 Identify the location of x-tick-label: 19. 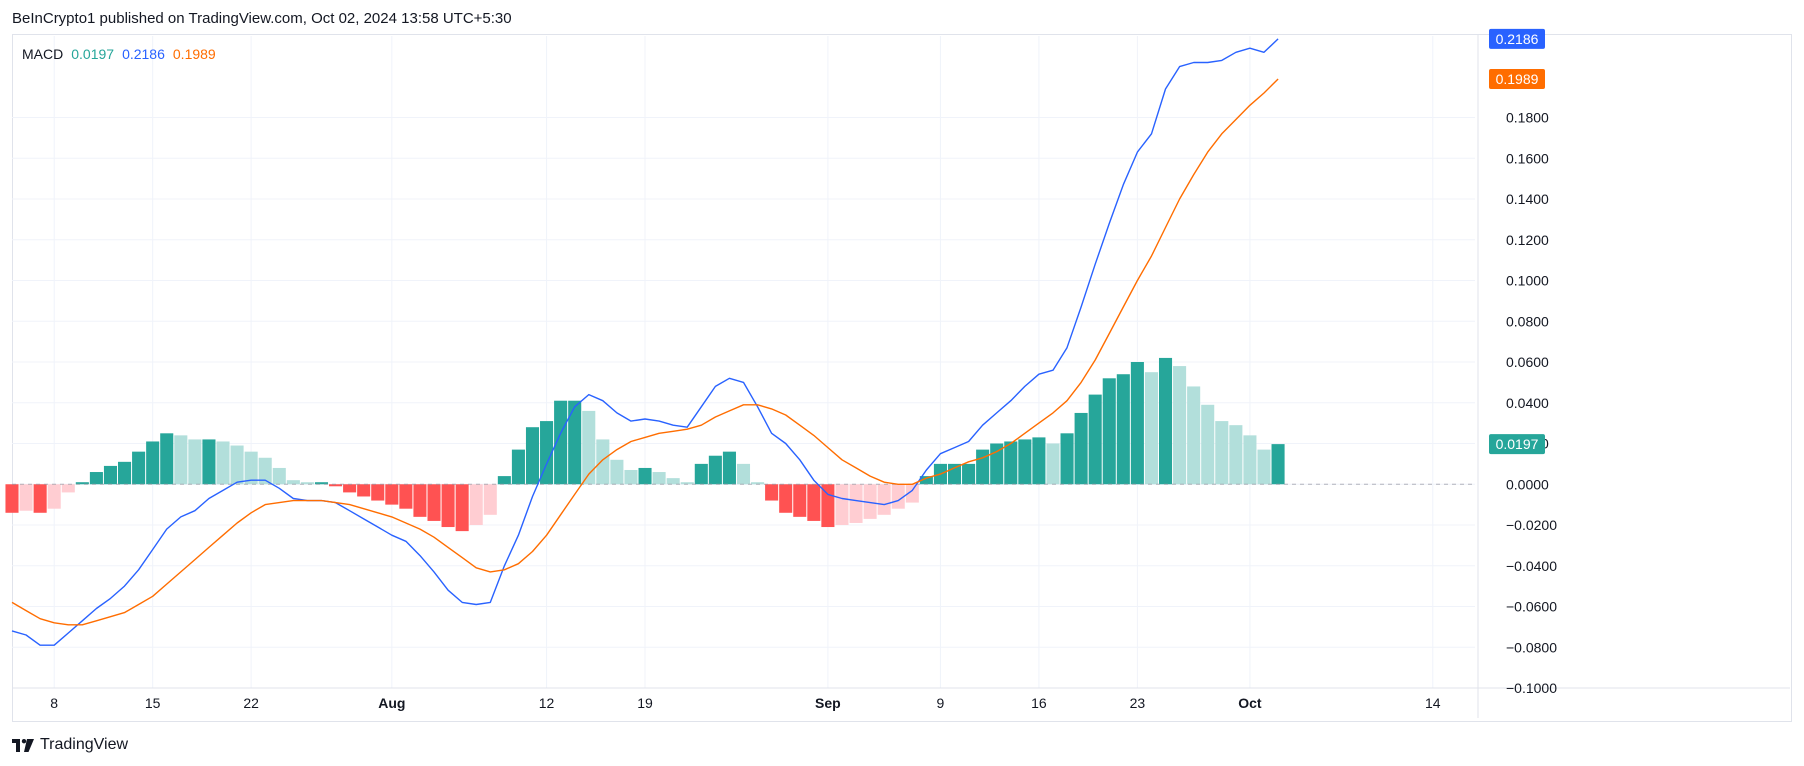
(645, 703).